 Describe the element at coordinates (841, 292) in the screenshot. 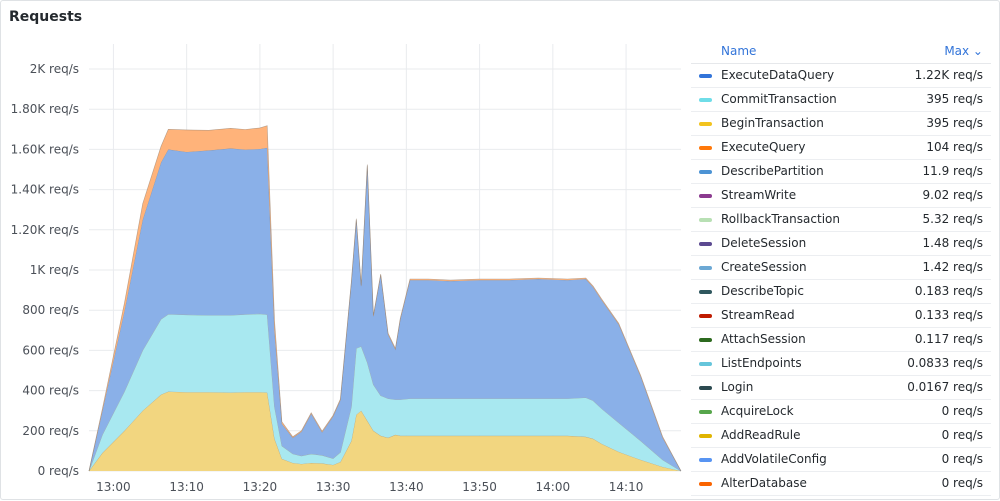

I see `legend-item: DescribeTopic 0.183 req/s` at that location.